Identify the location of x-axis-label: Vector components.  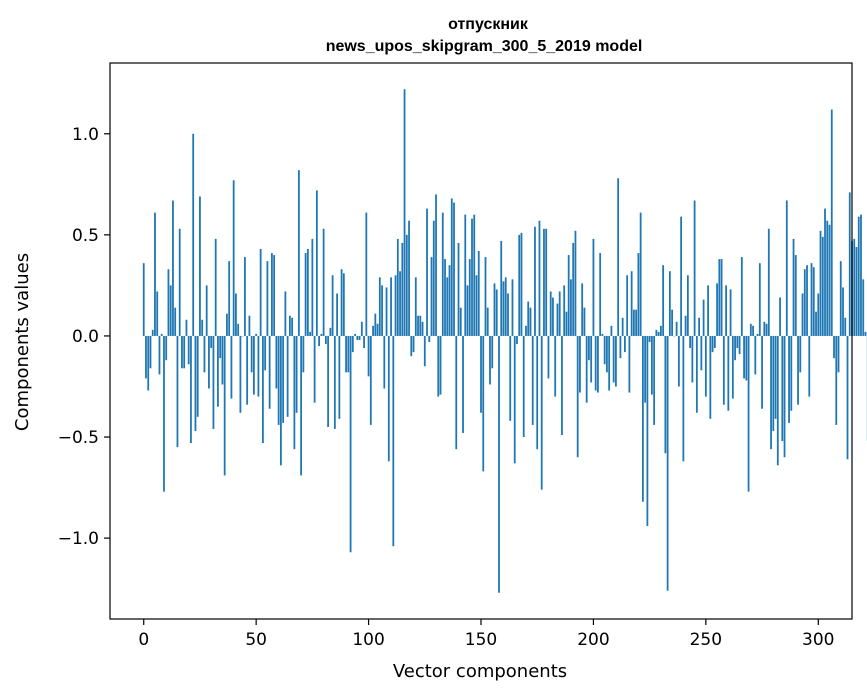
(480, 671).